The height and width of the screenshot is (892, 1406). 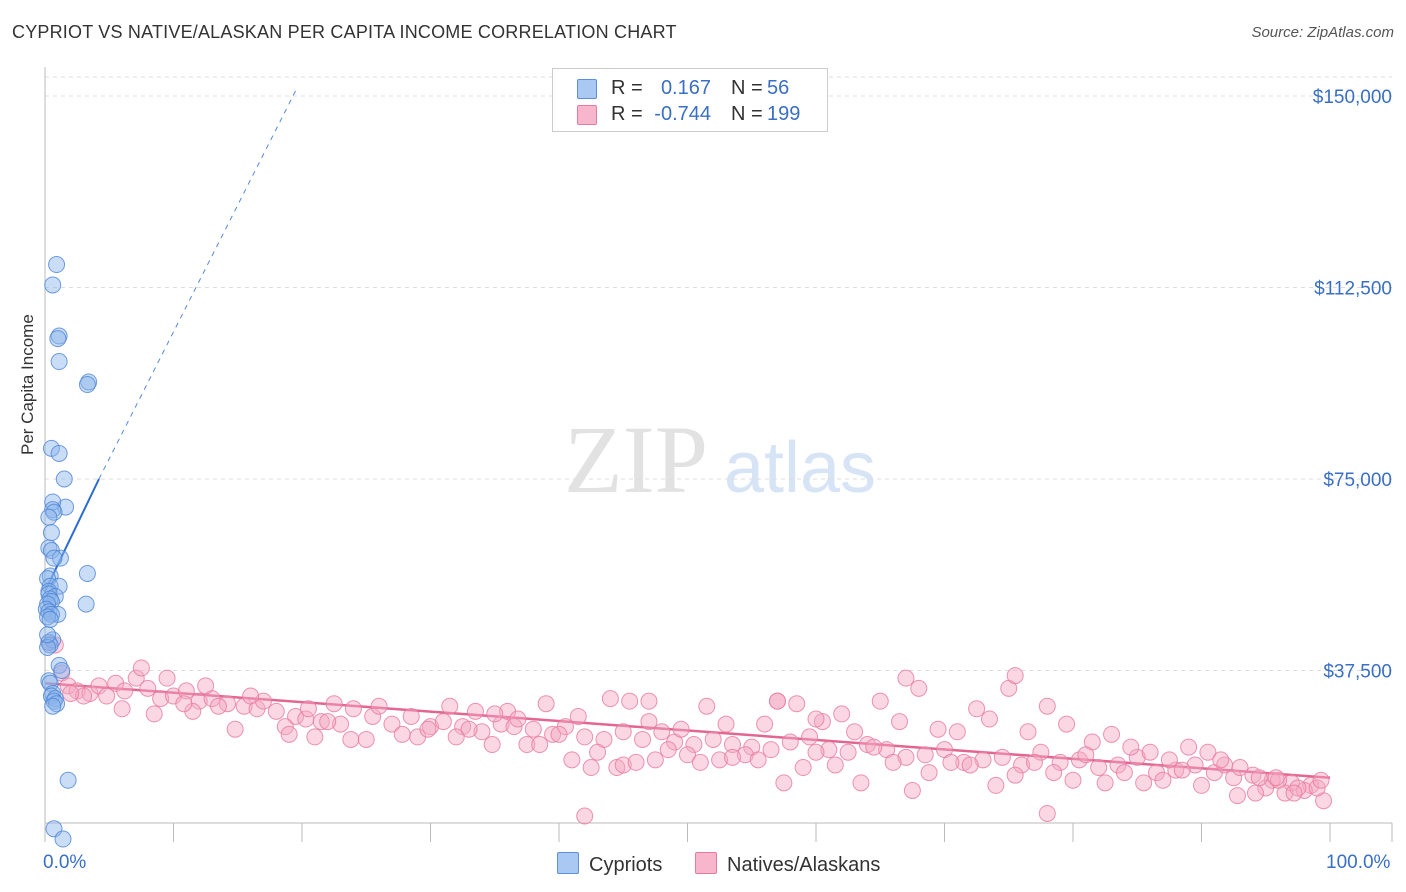 What do you see at coordinates (784, 114) in the screenshot?
I see `legend-n-value: 199` at bounding box center [784, 114].